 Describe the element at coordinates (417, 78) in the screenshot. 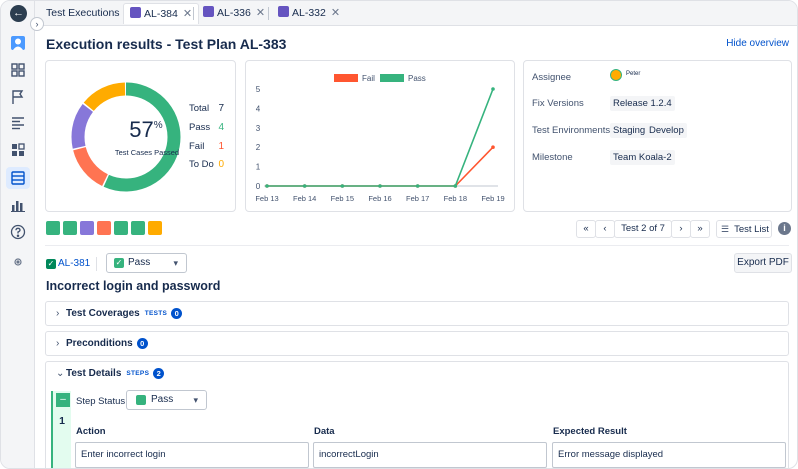

I see `legend-label-pass: Pass` at that location.